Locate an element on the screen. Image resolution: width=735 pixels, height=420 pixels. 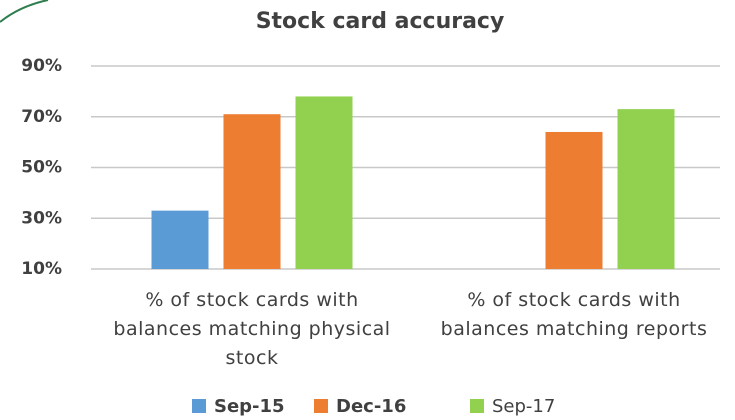
legend-label: Sep-15 is located at coordinates (249, 406).